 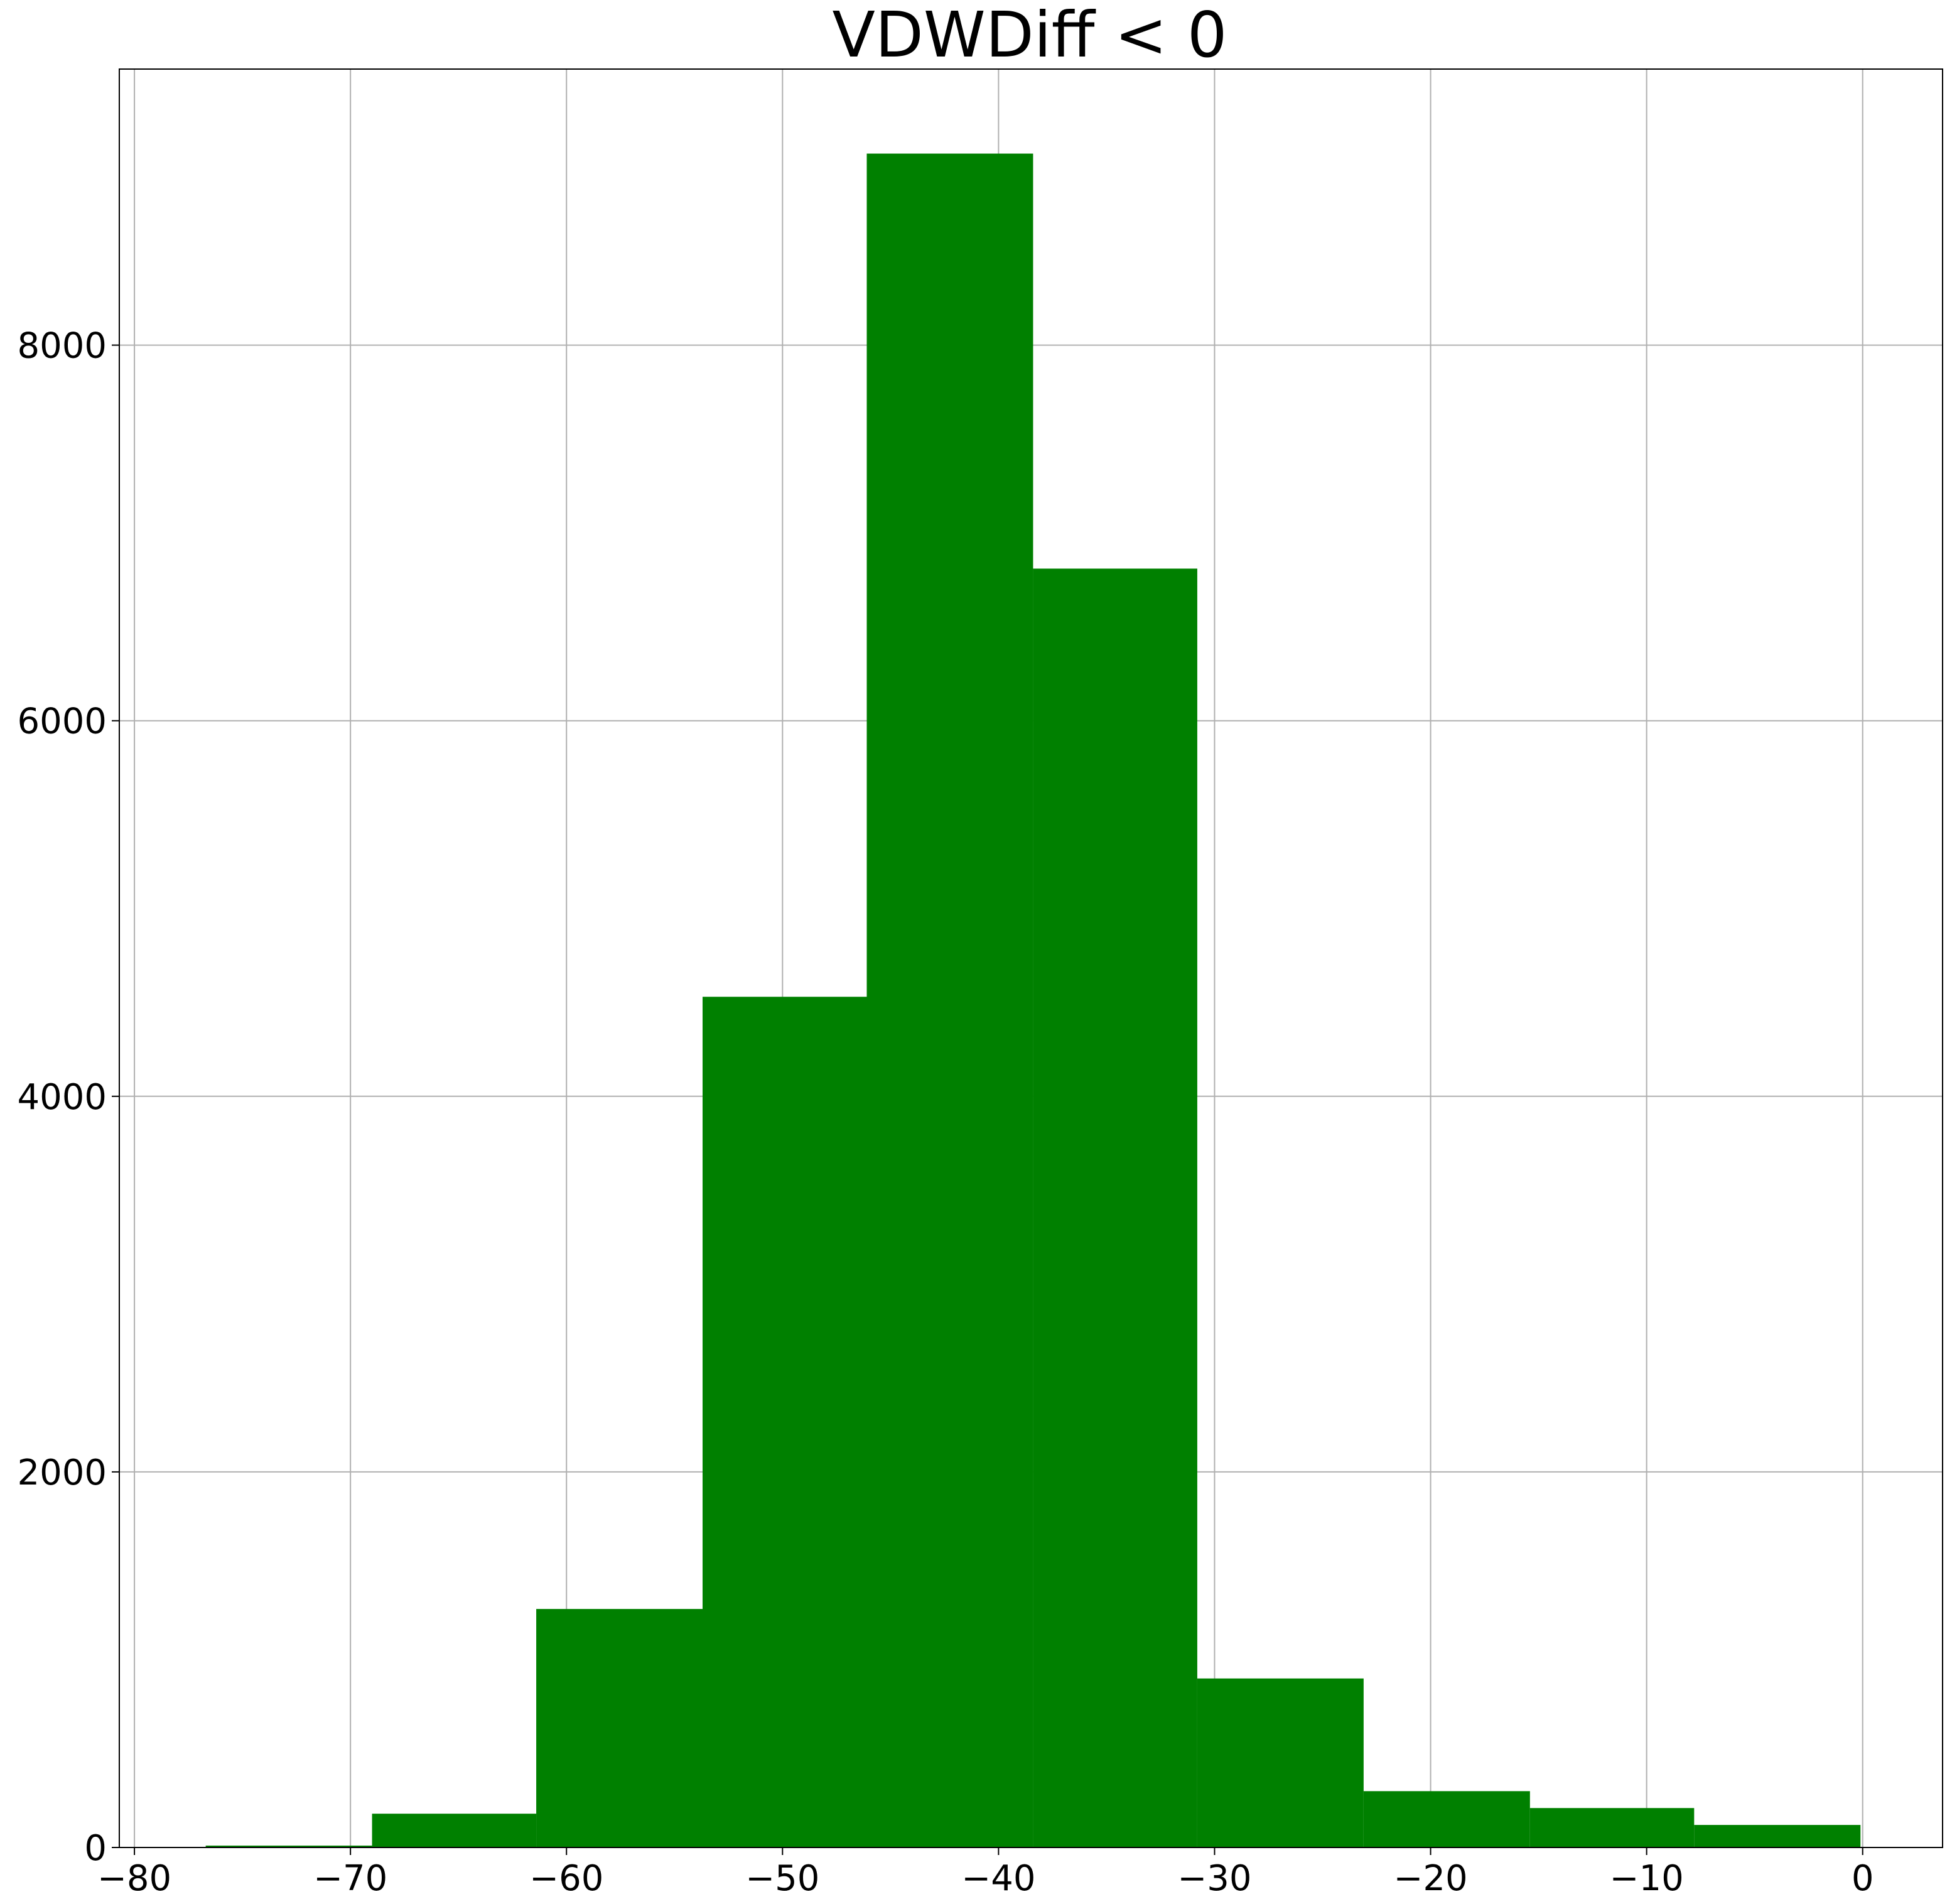 What do you see at coordinates (1863, 1878) in the screenshot?
I see `x-tick-label: 0` at bounding box center [1863, 1878].